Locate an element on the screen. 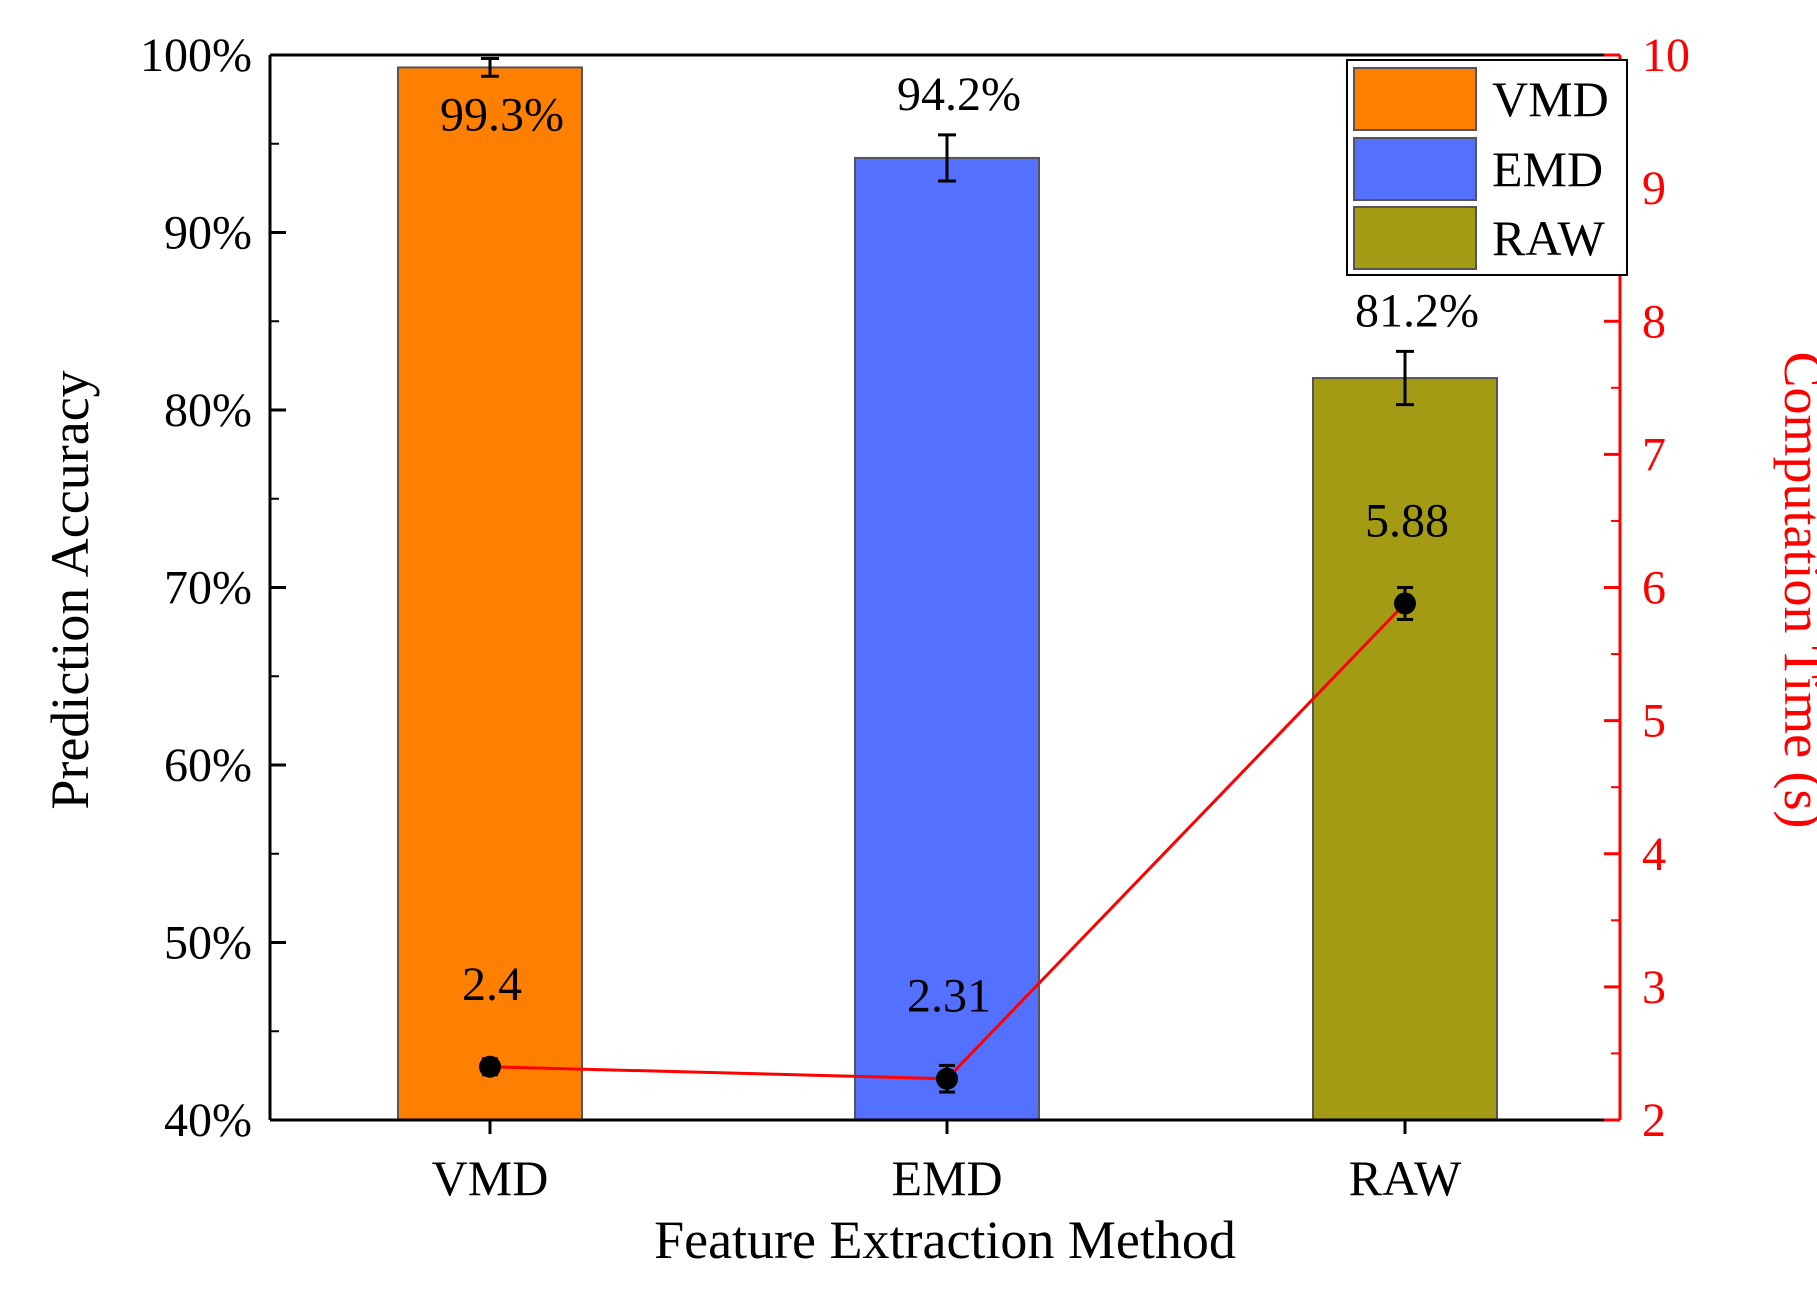 This screenshot has height=1291, width=1817. accuracy-label-vmd: 99.3% is located at coordinates (502, 114).